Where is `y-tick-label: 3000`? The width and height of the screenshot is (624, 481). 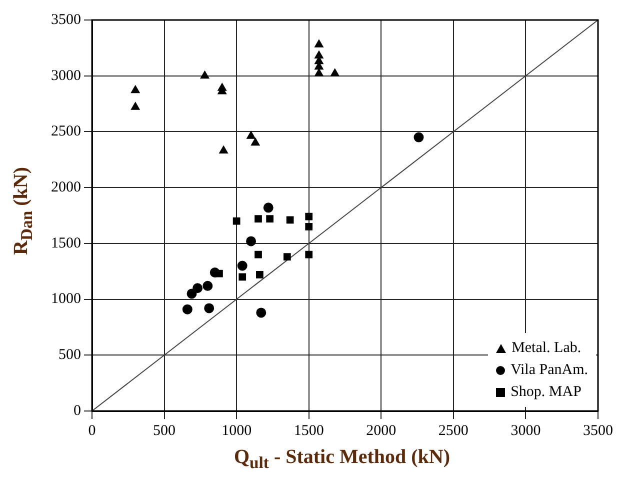 y-tick-label: 3000 is located at coordinates (66, 76).